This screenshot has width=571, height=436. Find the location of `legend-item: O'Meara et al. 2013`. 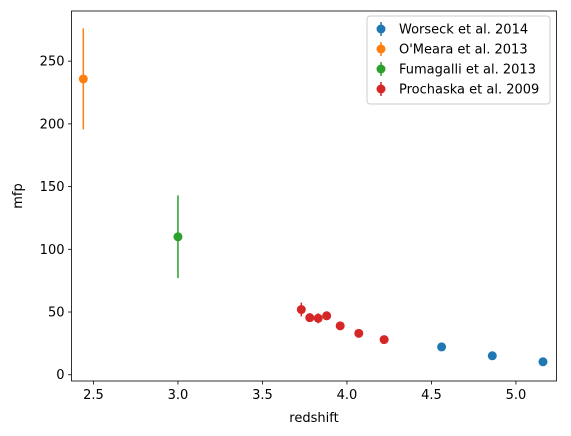

legend-item: O'Meara et al. 2013 is located at coordinates (452, 50).